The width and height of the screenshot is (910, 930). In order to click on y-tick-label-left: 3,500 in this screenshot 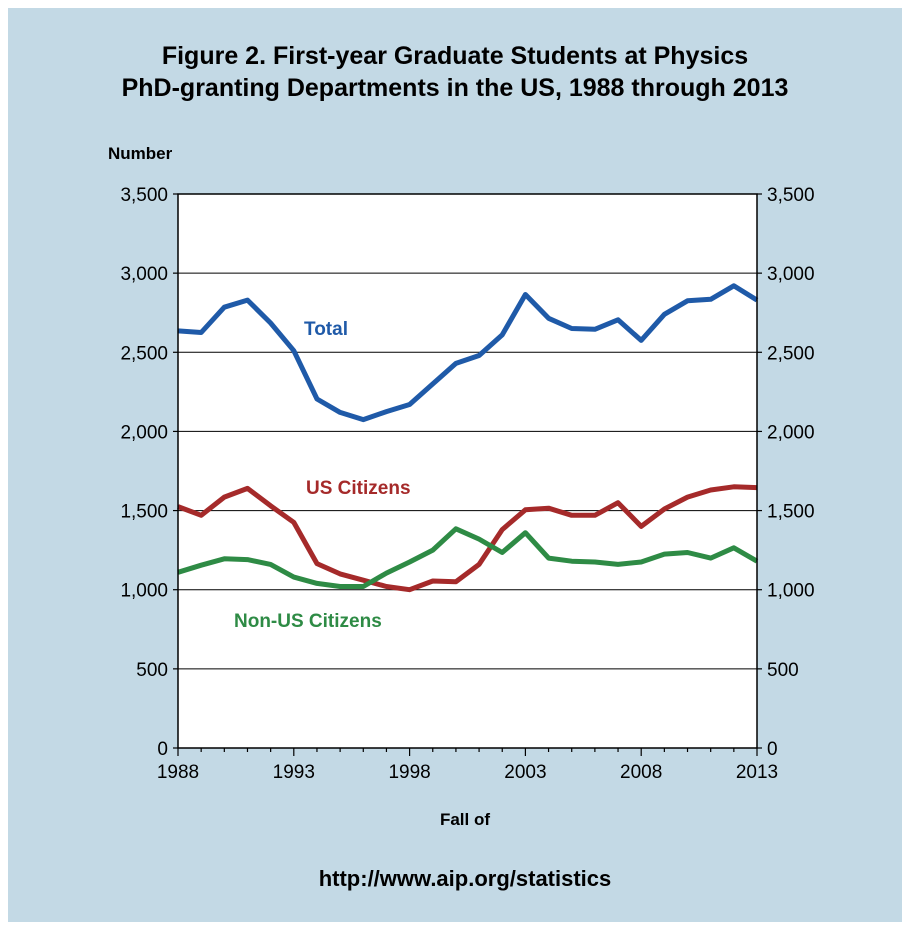, I will do `click(144, 195)`.